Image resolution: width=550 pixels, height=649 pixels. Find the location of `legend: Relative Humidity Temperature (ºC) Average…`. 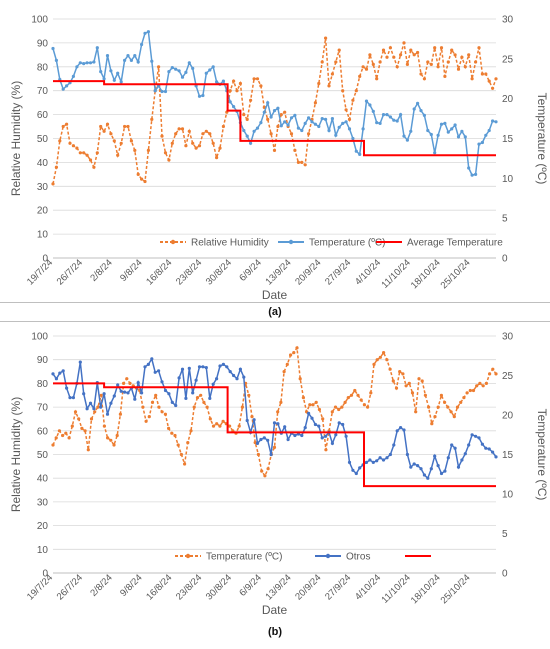

legend: Relative Humidity Temperature (ºC) Average… is located at coordinates (331, 243).